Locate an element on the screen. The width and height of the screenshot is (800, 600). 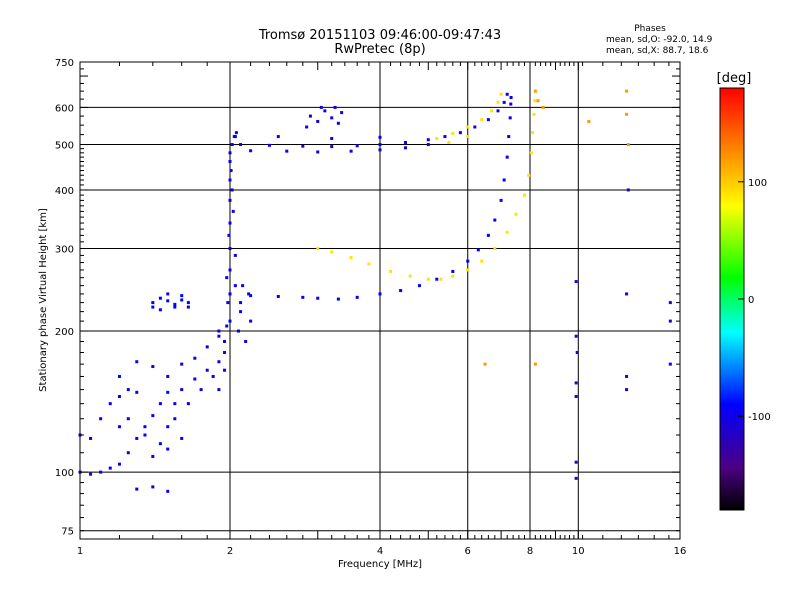
x-tick-label: 10 is located at coordinates (578, 551).